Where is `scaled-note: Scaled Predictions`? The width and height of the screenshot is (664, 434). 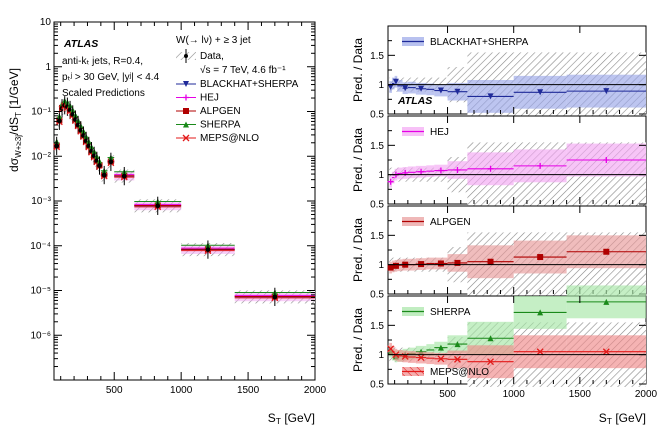 scaled-note: Scaled Predictions is located at coordinates (103, 93).